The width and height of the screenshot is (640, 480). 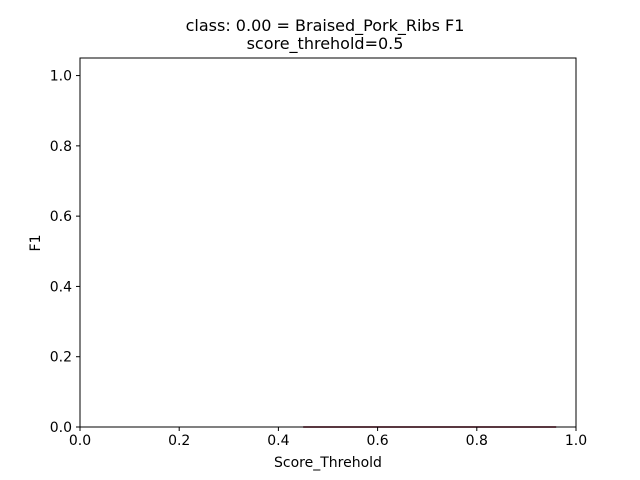 I want to click on y-axis-label: F1, so click(x=36, y=243).